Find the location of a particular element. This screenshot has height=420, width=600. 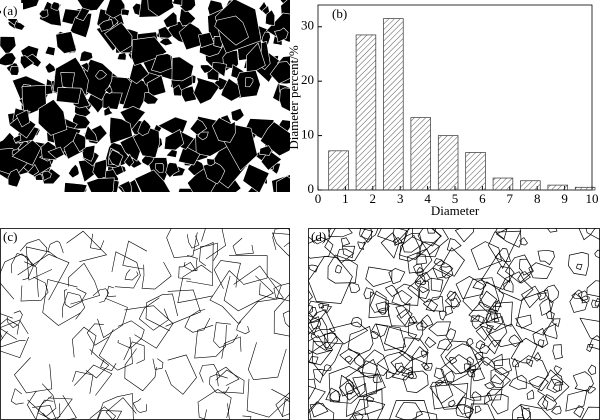

y-axis-label: Diameter percent/% is located at coordinates (293, 97).